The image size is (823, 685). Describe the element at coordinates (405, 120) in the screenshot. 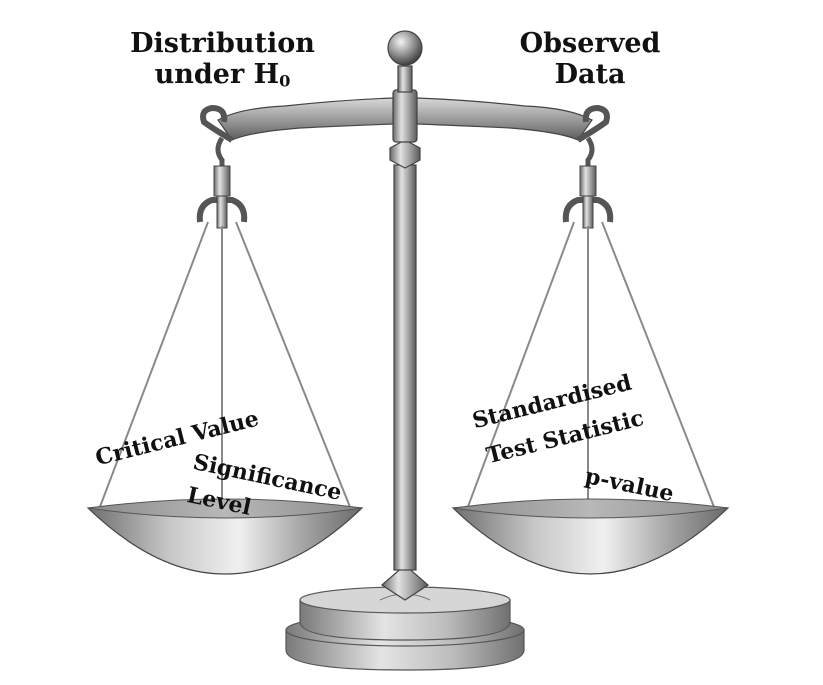

I see `scale-beam` at that location.